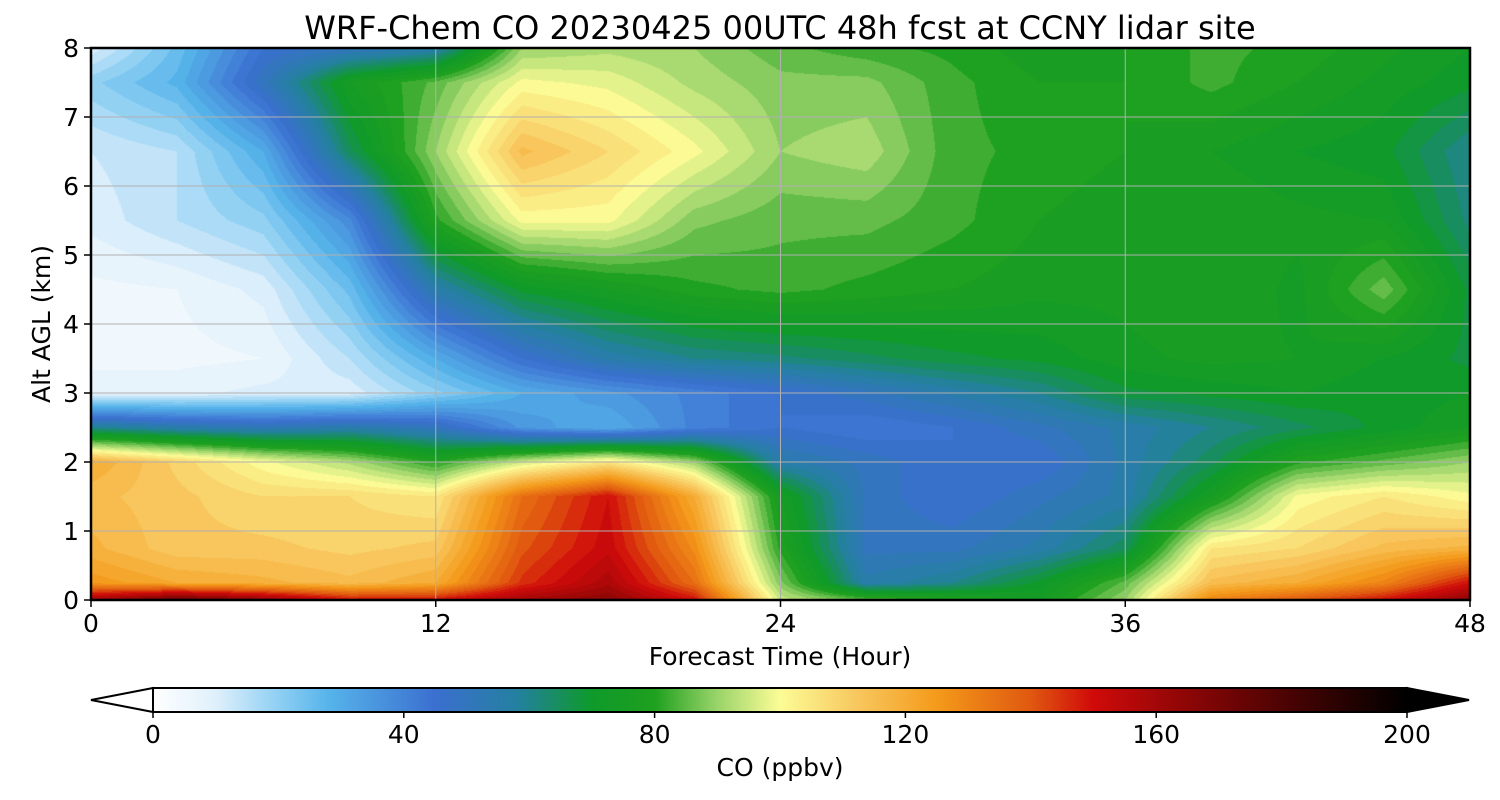  Describe the element at coordinates (436, 623) in the screenshot. I see `x-tick-label: 12` at that location.